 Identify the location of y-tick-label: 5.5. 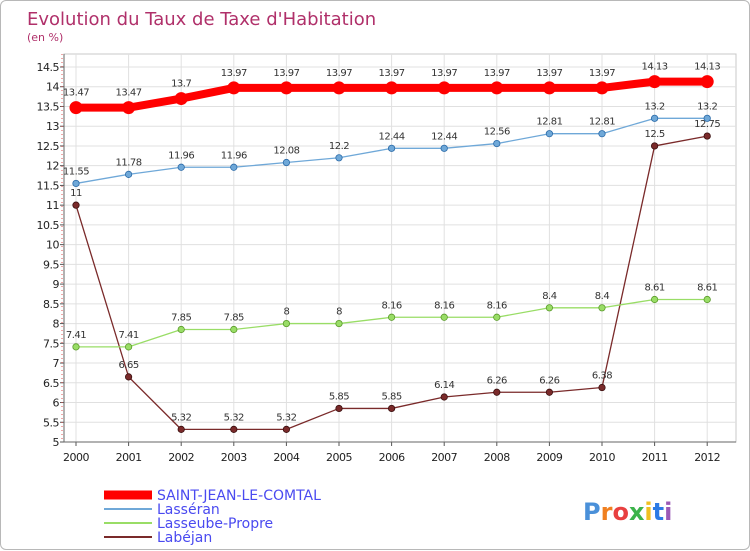
(51, 422).